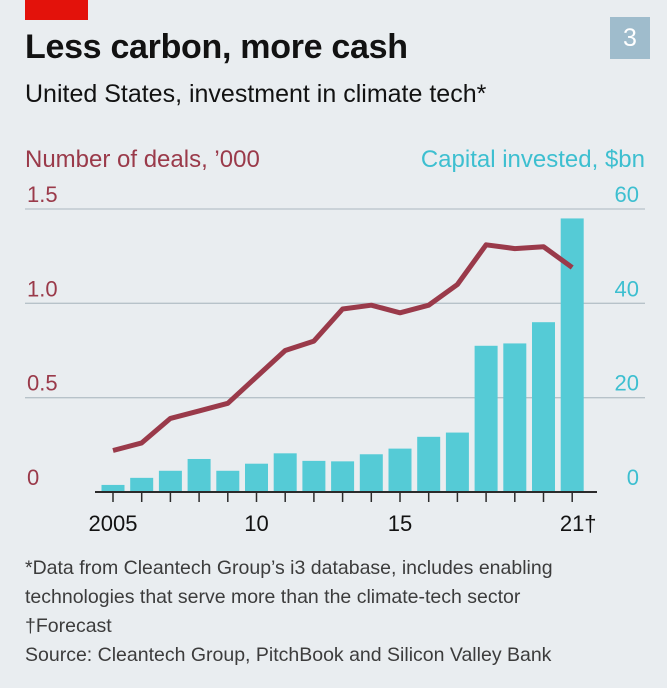  What do you see at coordinates (627, 194) in the screenshot?
I see `right-tick-label: 60` at bounding box center [627, 194].